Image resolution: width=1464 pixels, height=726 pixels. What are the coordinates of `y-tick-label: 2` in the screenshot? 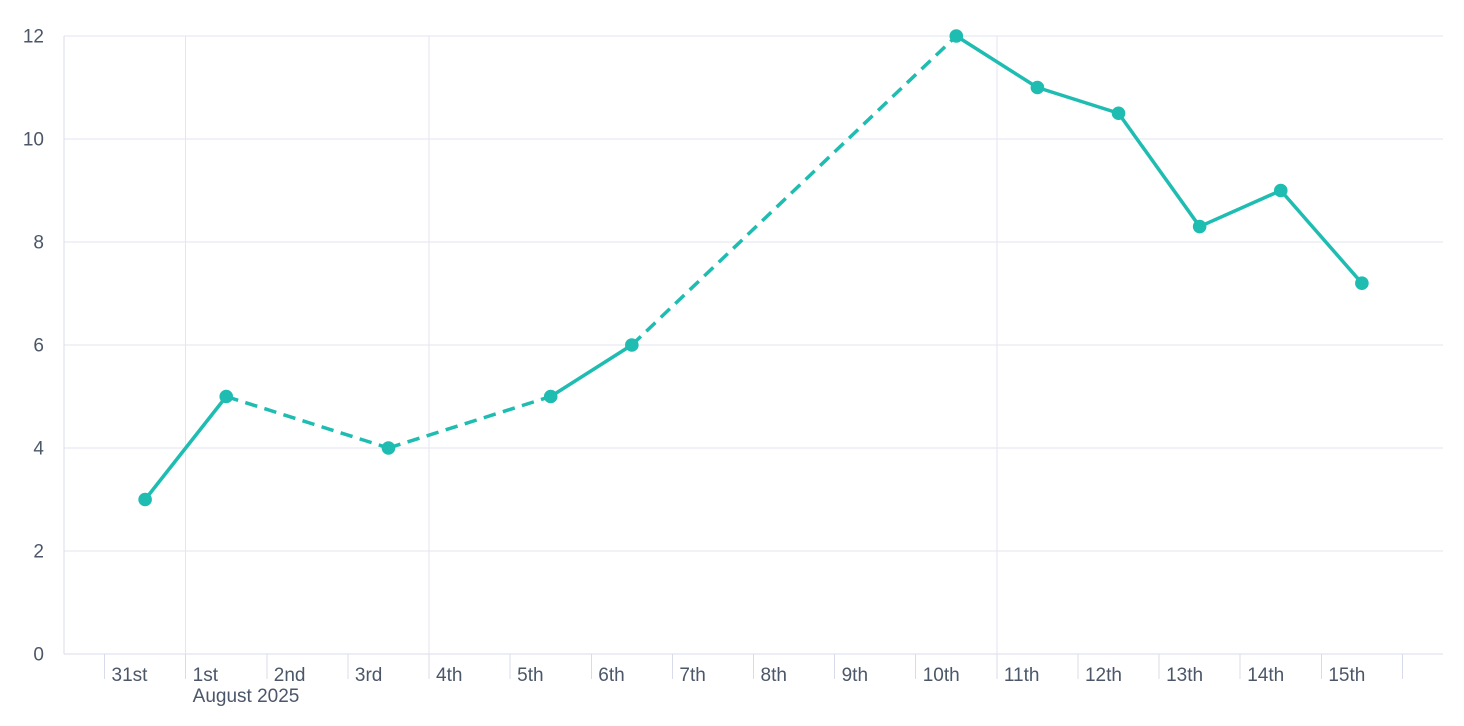 It's located at (38, 552).